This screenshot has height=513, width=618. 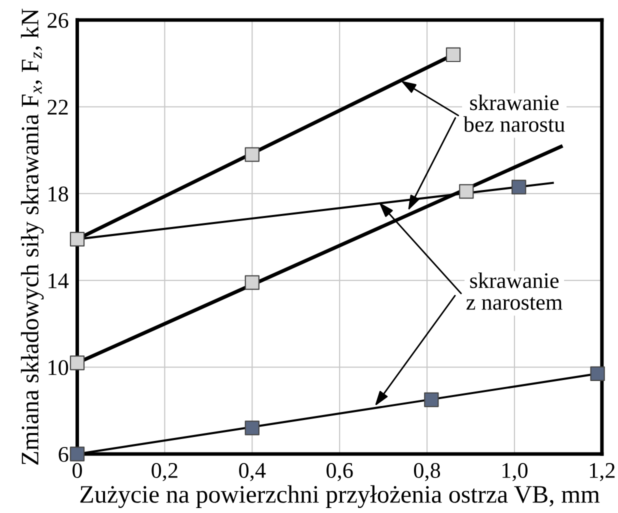 I want to click on y-tick-label: 22, so click(x=58, y=107).